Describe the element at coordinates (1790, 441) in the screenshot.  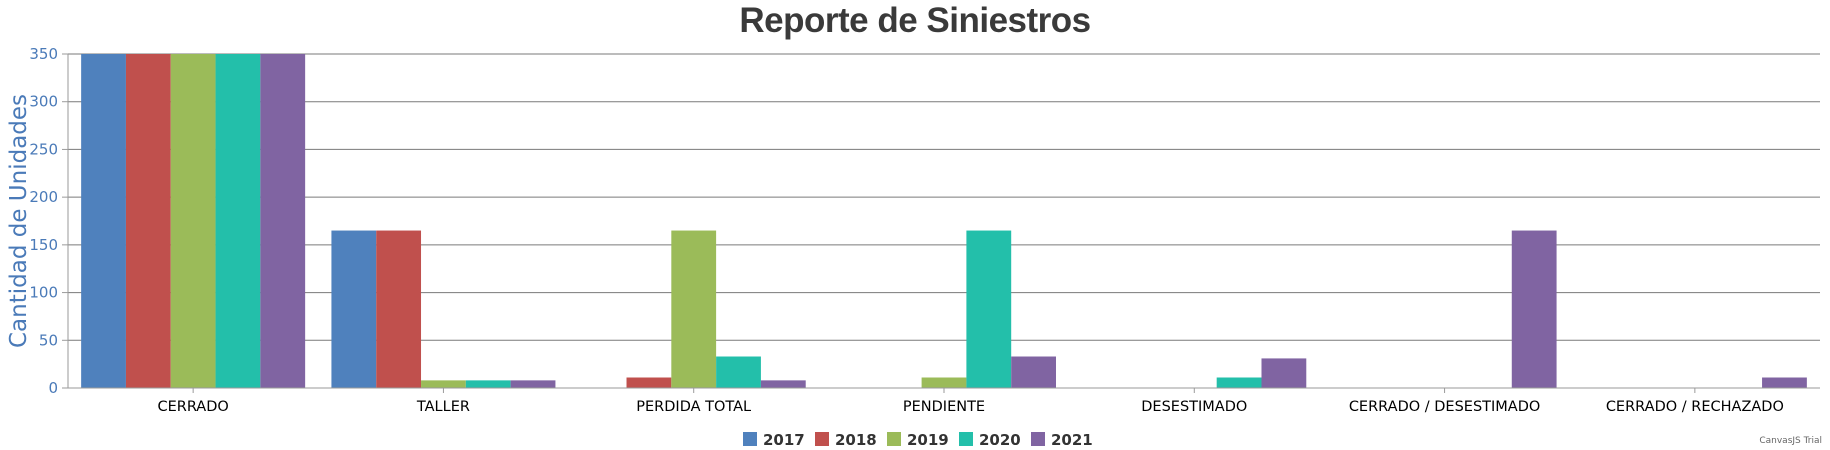
I see `credit-text: CanvasJS Trial` at that location.